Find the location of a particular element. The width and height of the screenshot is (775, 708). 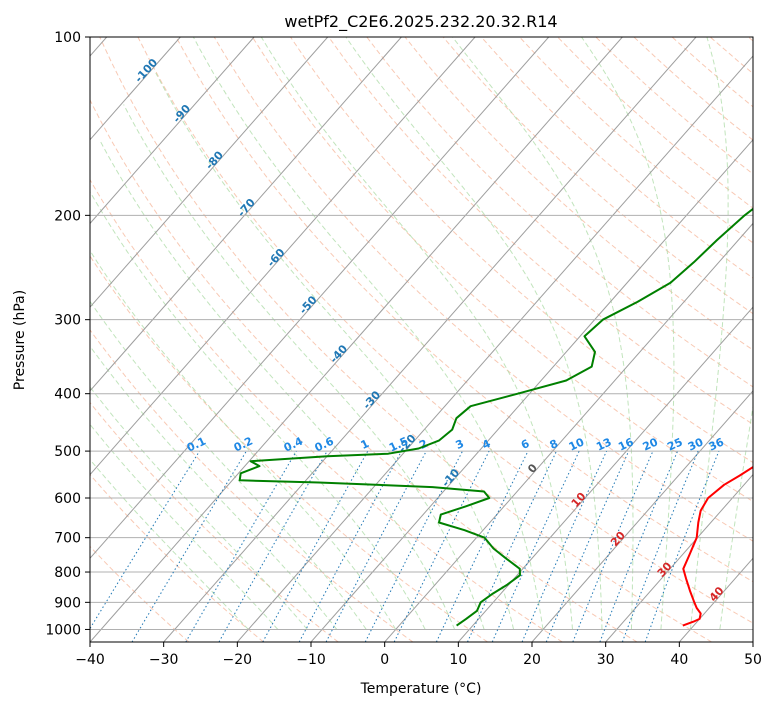

y-tick-label: 700 is located at coordinates (67, 539).